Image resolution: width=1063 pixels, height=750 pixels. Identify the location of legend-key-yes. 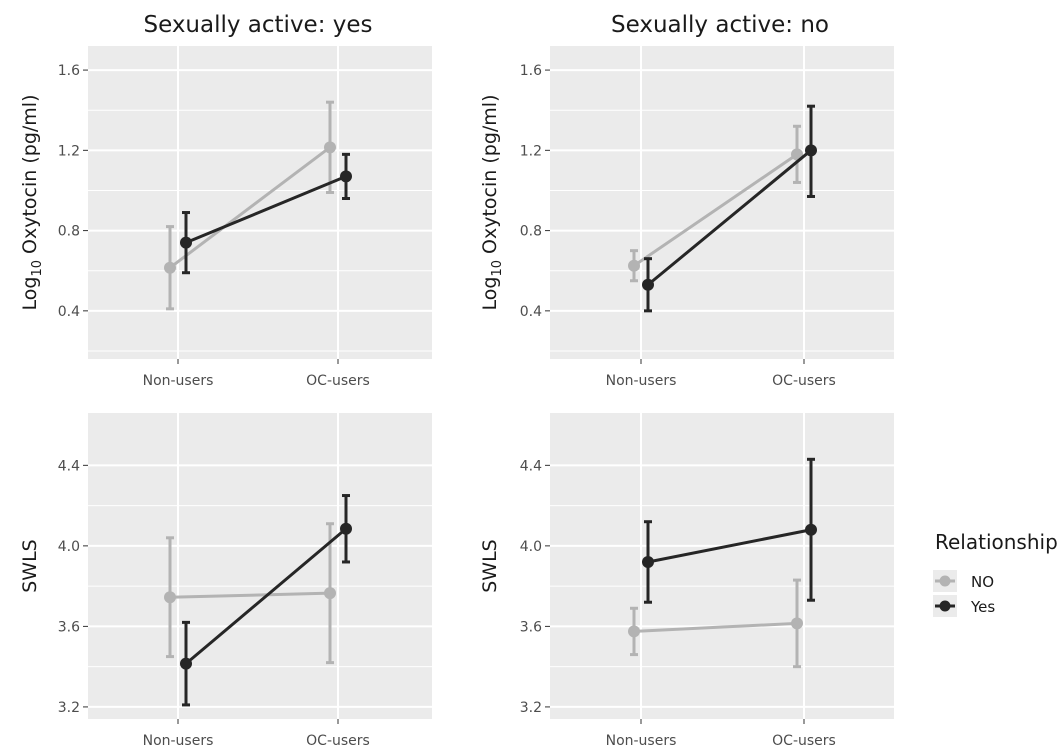
(945, 606).